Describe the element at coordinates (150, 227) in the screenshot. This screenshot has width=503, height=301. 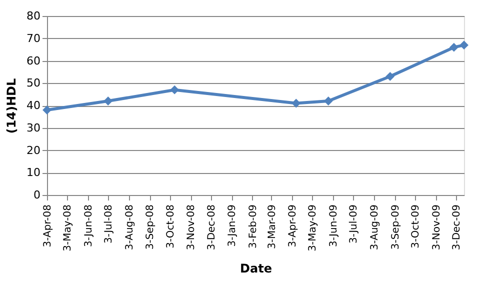
I see `x-tick-label: 3-Sep-08` at that location.